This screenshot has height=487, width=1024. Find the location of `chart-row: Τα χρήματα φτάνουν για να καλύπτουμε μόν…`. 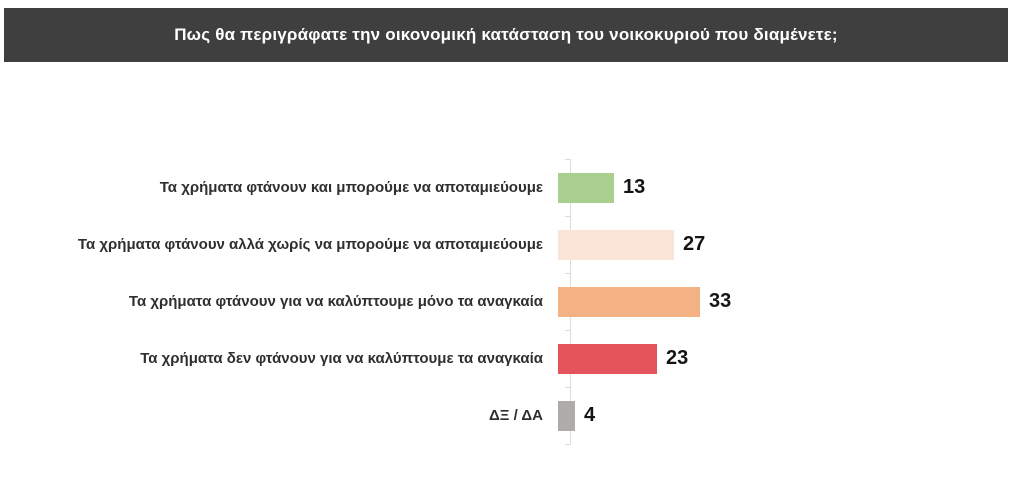

chart-row: Τα χρήματα φτάνουν για να καλύπτουμε μόν… is located at coordinates (512, 301).